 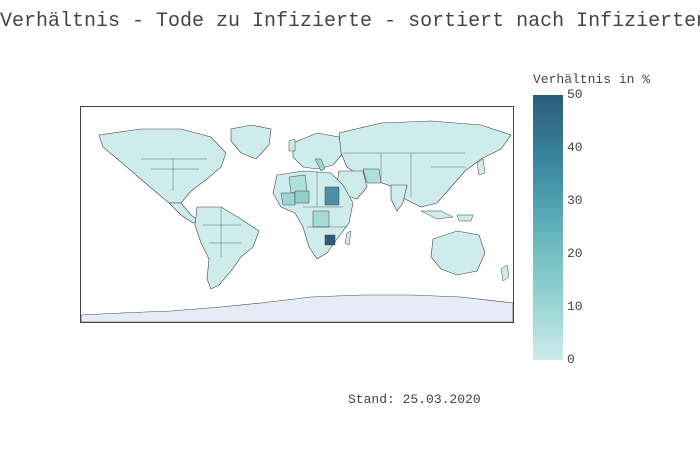 I want to click on map-region-asia, so click(x=425, y=164).